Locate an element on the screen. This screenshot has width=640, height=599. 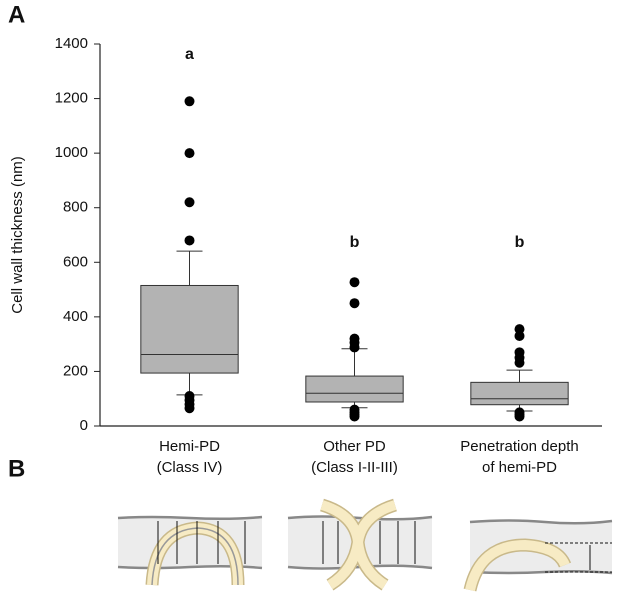
panel-label: A is located at coordinates (16, 14).